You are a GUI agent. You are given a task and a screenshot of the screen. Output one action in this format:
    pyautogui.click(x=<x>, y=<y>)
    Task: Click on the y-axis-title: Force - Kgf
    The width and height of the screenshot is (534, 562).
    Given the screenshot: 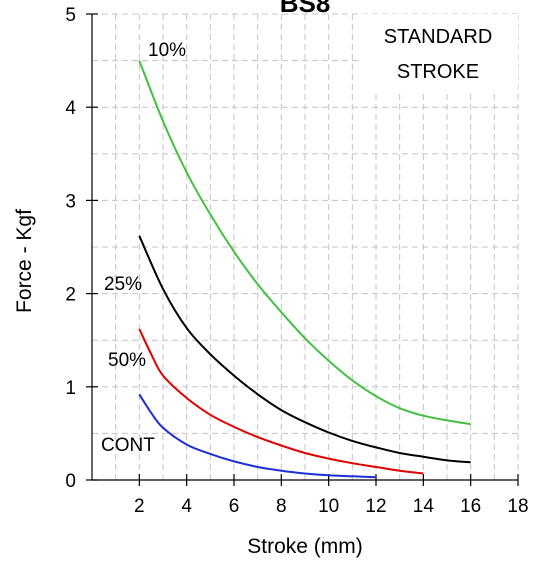 What is the action you would take?
    pyautogui.click(x=24, y=261)
    